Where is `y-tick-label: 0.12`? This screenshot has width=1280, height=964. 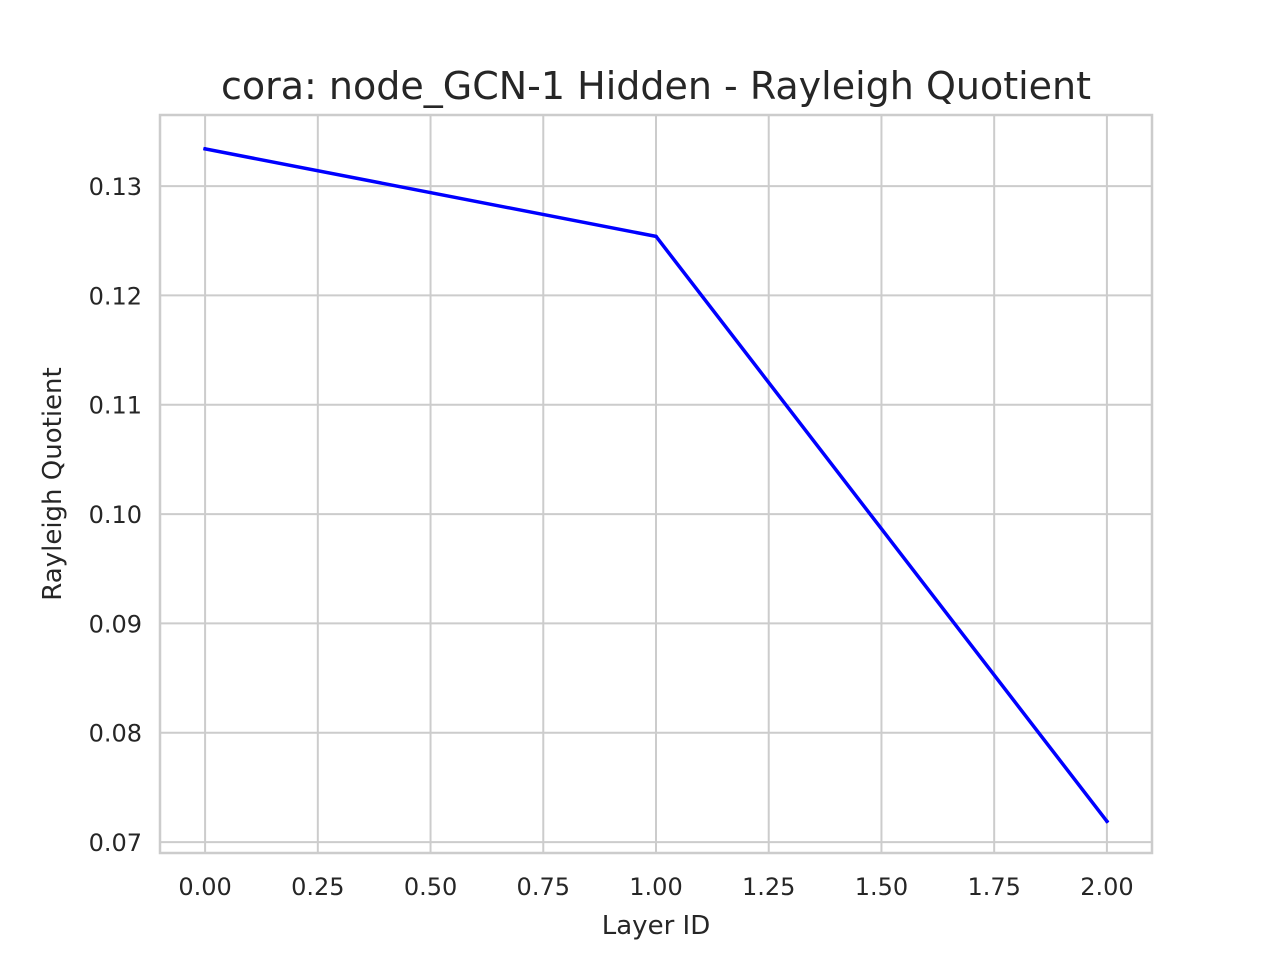 y-tick-label: 0.12 is located at coordinates (115, 296).